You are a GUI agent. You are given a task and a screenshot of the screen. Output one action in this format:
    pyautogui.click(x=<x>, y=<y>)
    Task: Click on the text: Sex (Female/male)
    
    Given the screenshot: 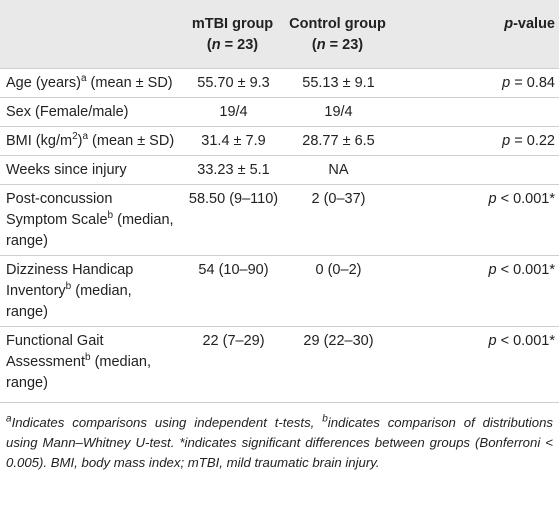 What is the action you would take?
    pyautogui.click(x=67, y=112)
    